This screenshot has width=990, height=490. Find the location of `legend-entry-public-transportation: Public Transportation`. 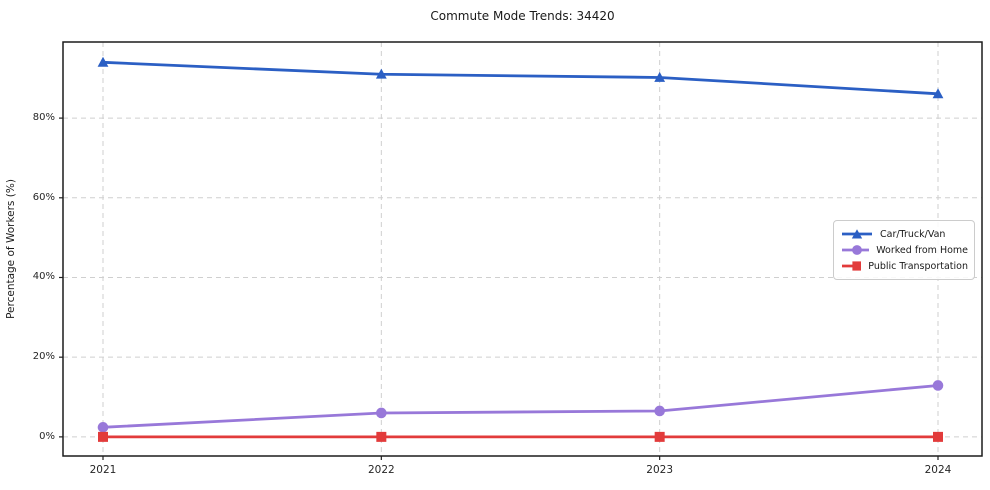

legend-entry-public-transportation: Public Transportation is located at coordinates (904, 266).